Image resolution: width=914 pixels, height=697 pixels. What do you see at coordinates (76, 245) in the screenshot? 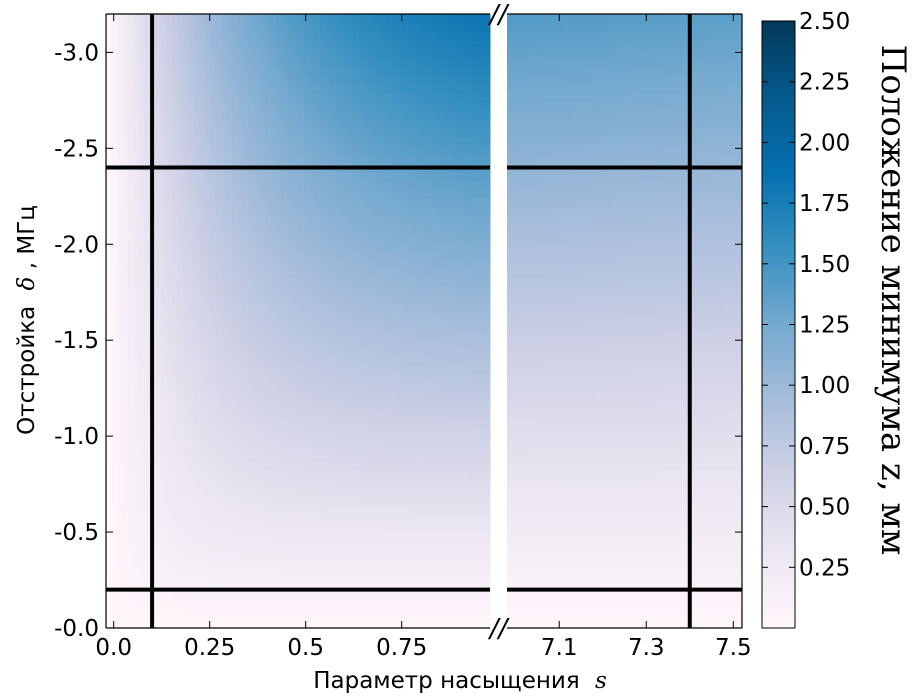
I see `y-tick-label: -2.0` at bounding box center [76, 245].